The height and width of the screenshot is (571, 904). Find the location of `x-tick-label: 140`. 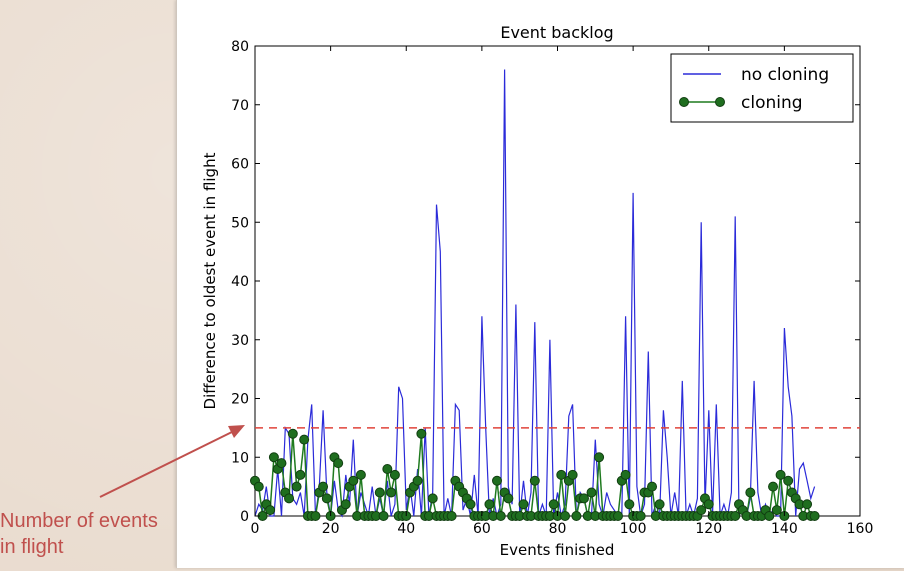

x-tick-label: 140 is located at coordinates (784, 529).